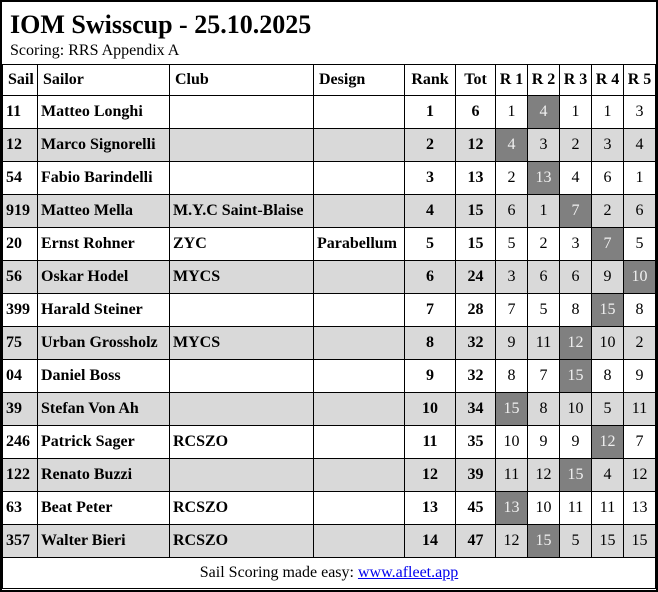  What do you see at coordinates (475, 442) in the screenshot?
I see `total-points-cell: 35` at bounding box center [475, 442].